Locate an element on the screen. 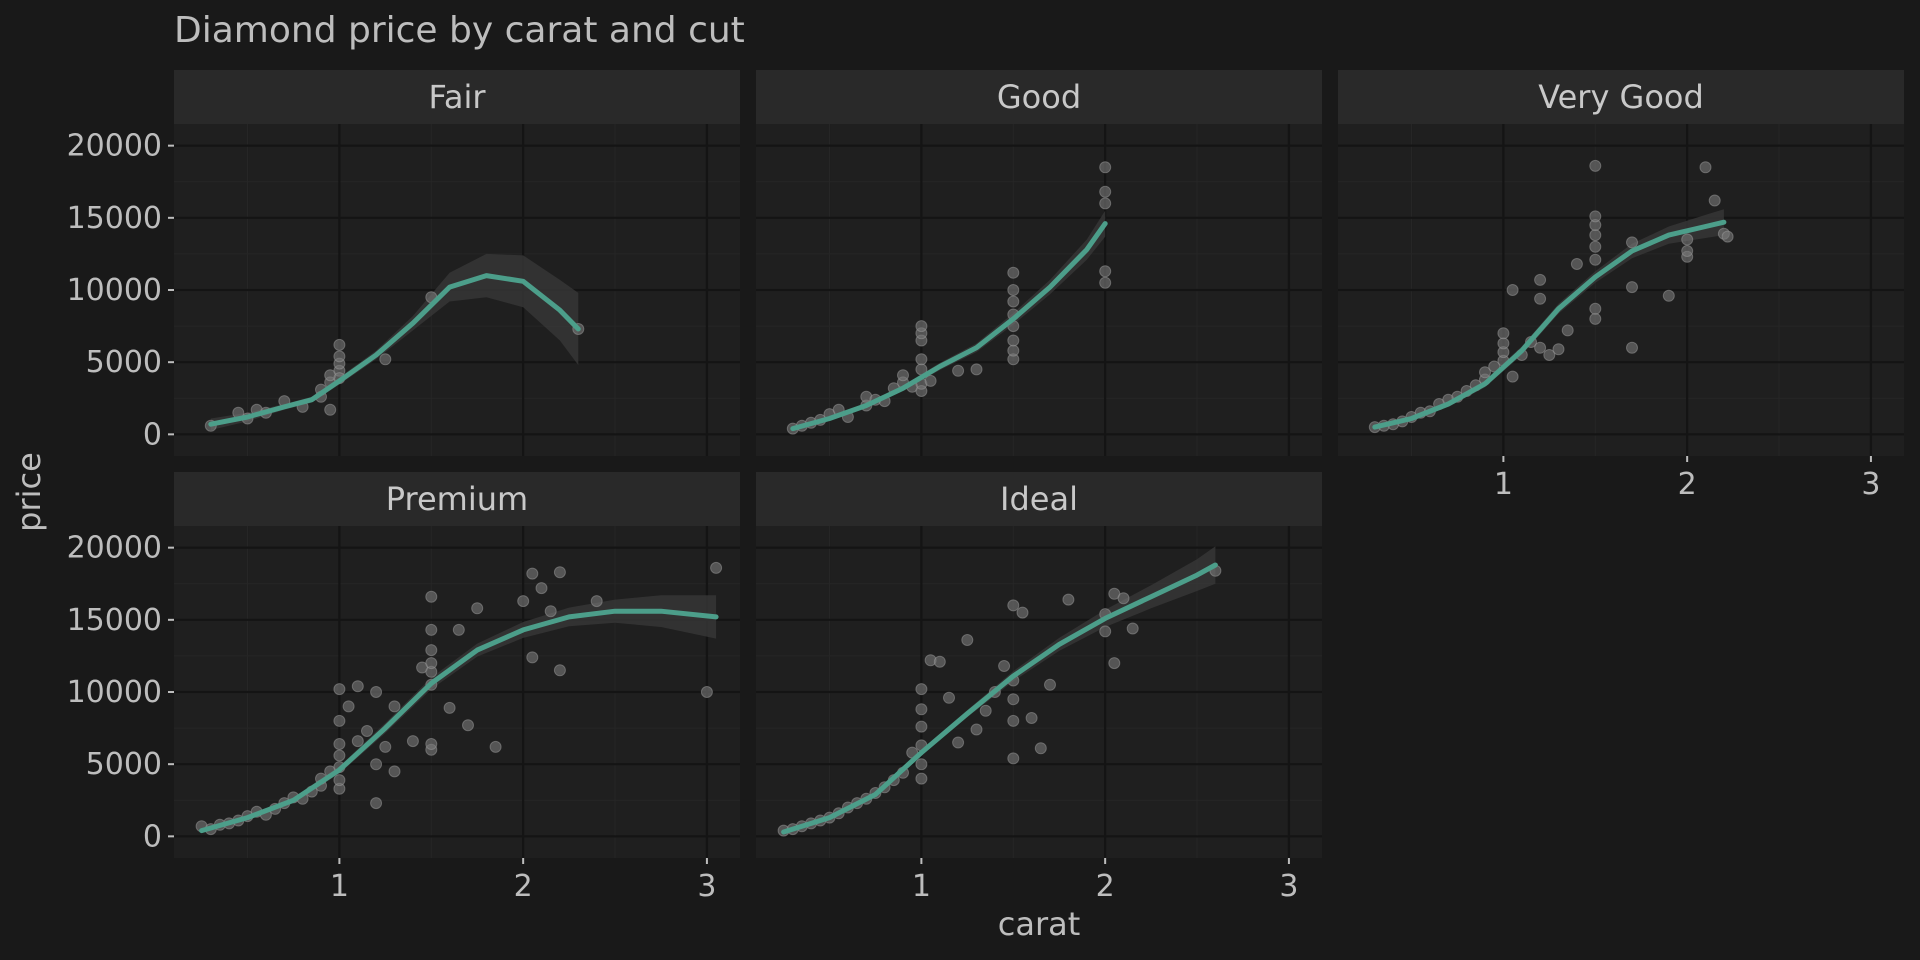  panel-ideal: Ideal 1 2 3 is located at coordinates (1039, 688).